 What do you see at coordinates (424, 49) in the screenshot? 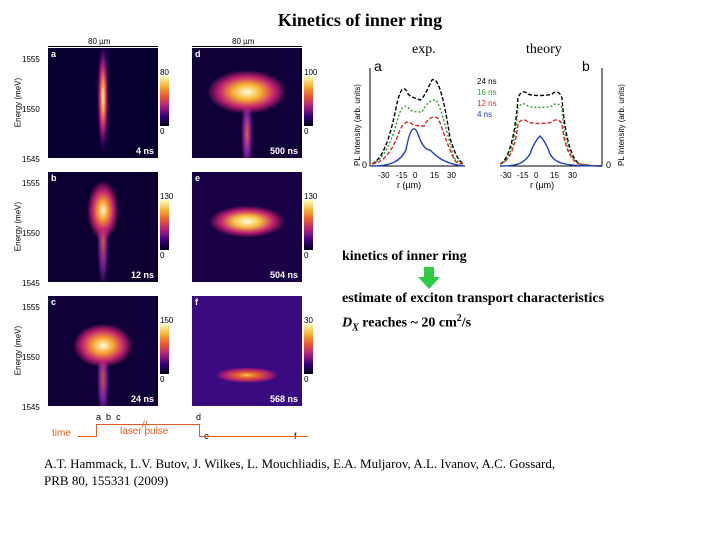
I see `exp-label: exp.` at bounding box center [424, 49].